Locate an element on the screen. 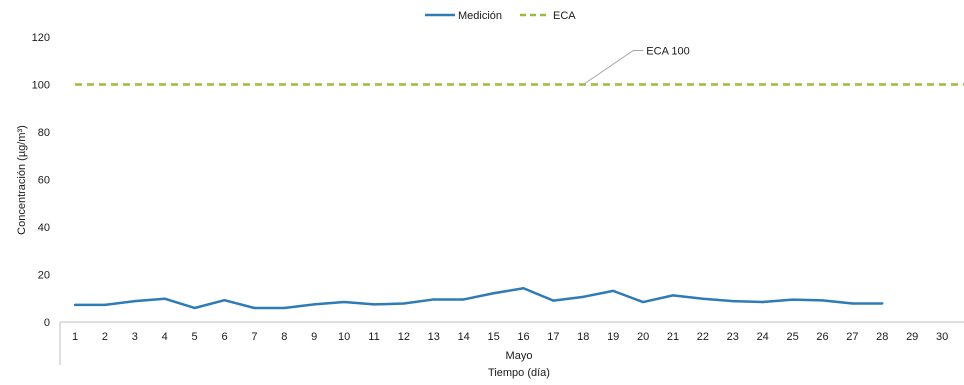 The width and height of the screenshot is (964, 385). x-tick-label: 14 is located at coordinates (464, 337).